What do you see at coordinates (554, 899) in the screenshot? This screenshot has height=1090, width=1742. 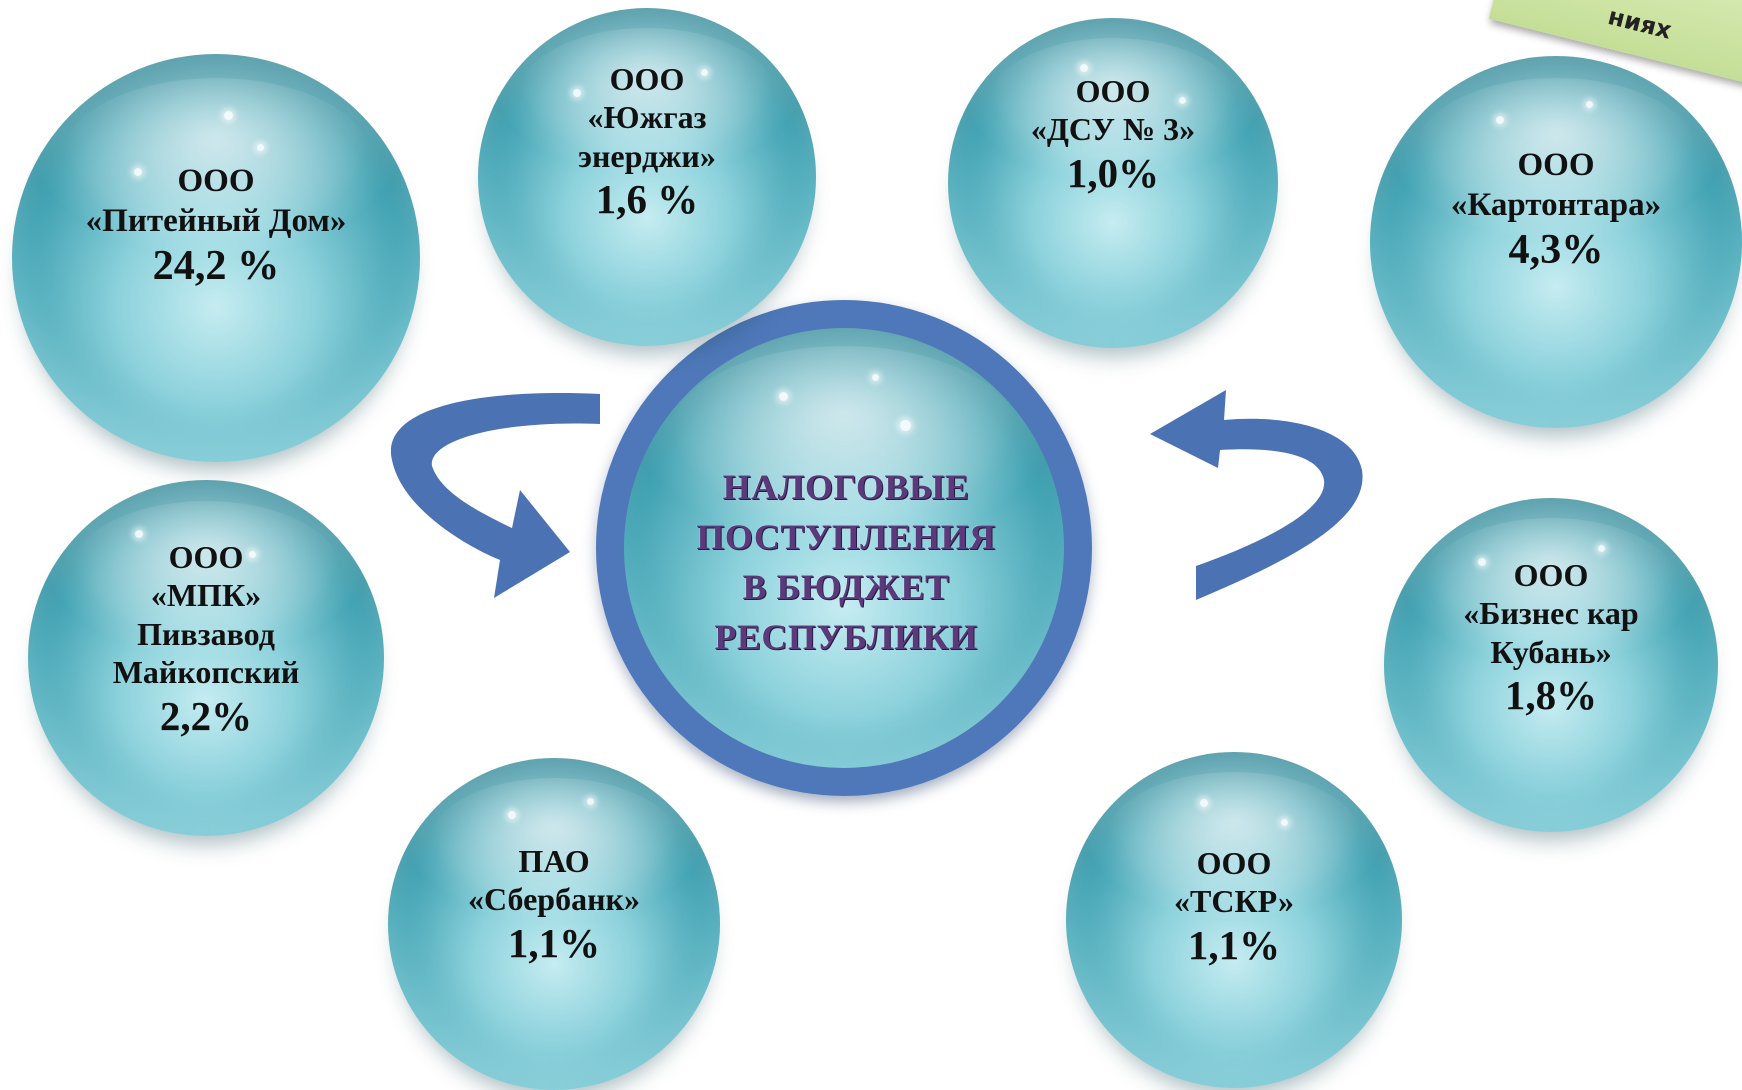 I see `company-line: «Сбербанк»` at bounding box center [554, 899].